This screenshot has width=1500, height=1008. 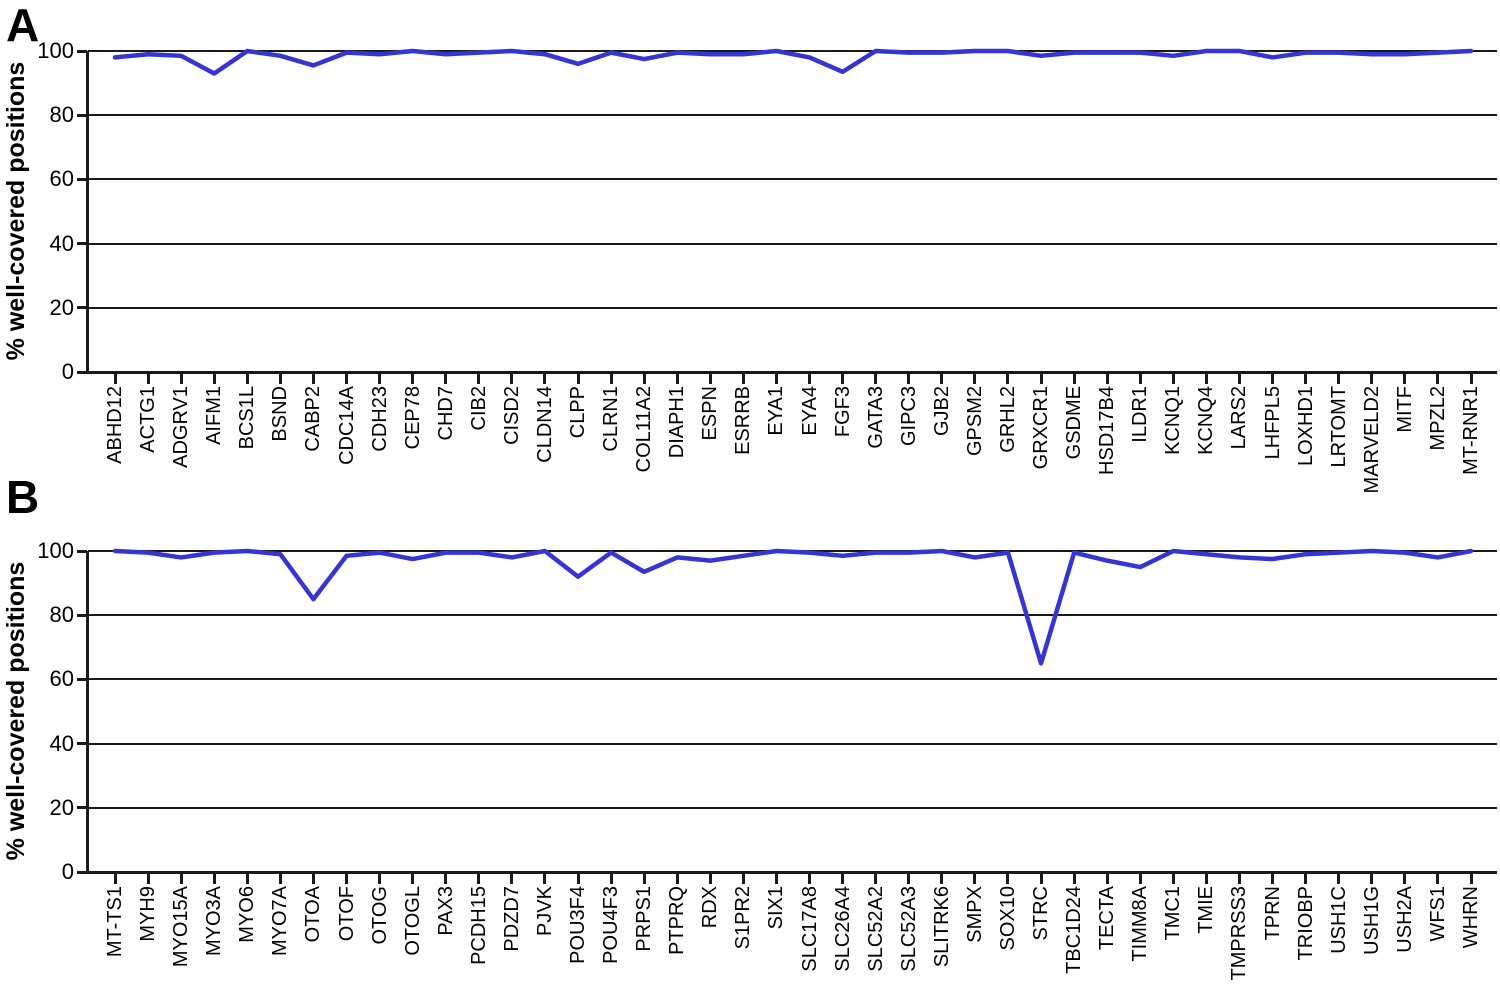 I want to click on gene-label: SLITRK6, so click(x=941, y=927).